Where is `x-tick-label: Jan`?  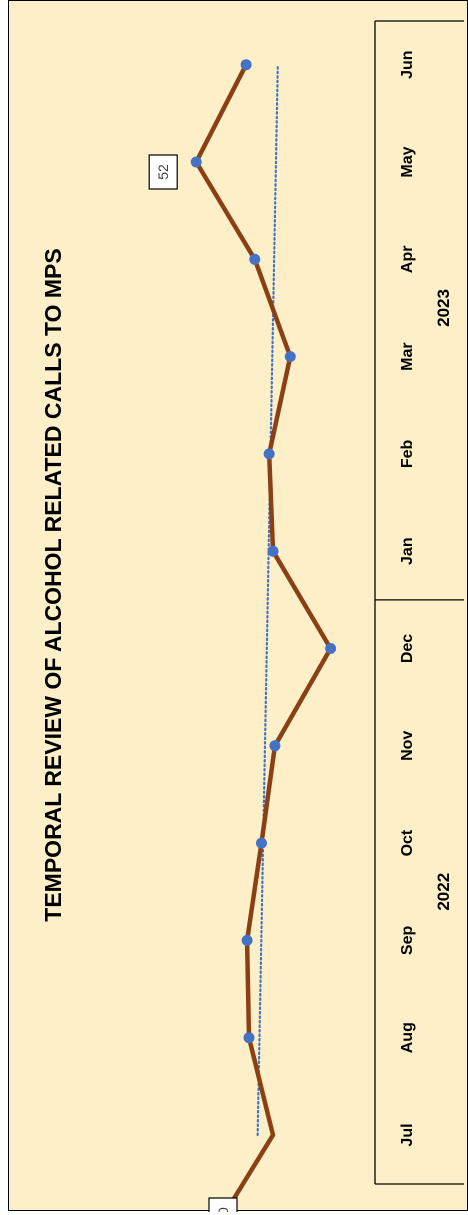 x-tick-label: Jan is located at coordinates (407, 551).